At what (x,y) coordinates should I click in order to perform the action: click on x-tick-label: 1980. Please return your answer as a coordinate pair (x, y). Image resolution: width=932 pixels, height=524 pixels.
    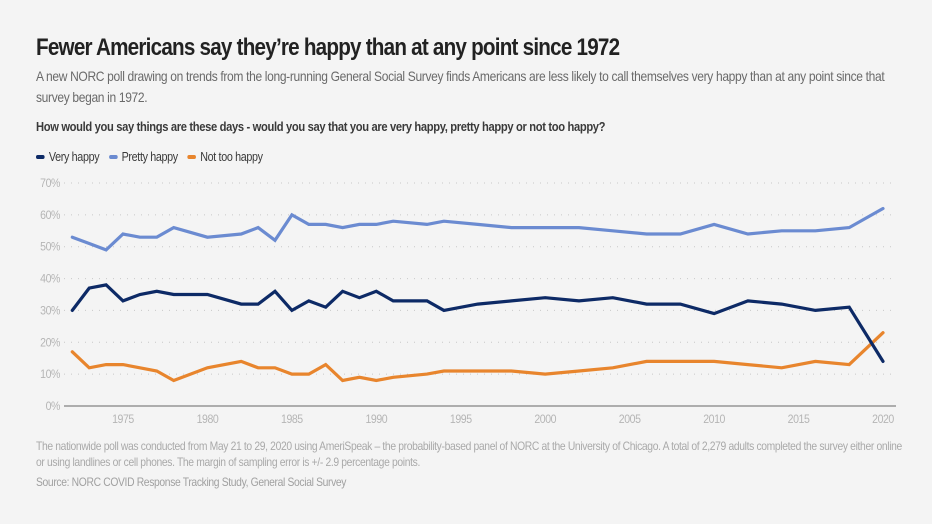
    Looking at the image, I should click on (208, 419).